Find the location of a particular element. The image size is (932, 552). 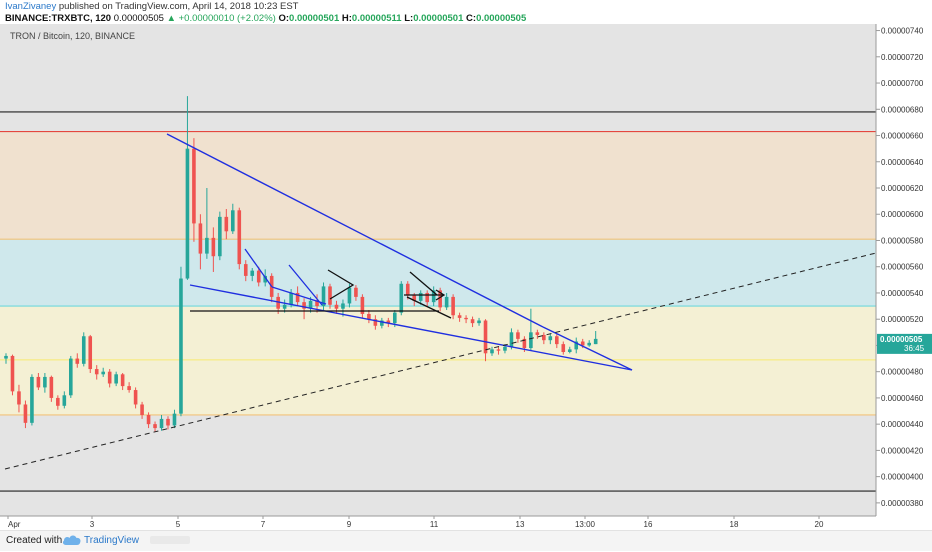

close-label: C: is located at coordinates (471, 18).